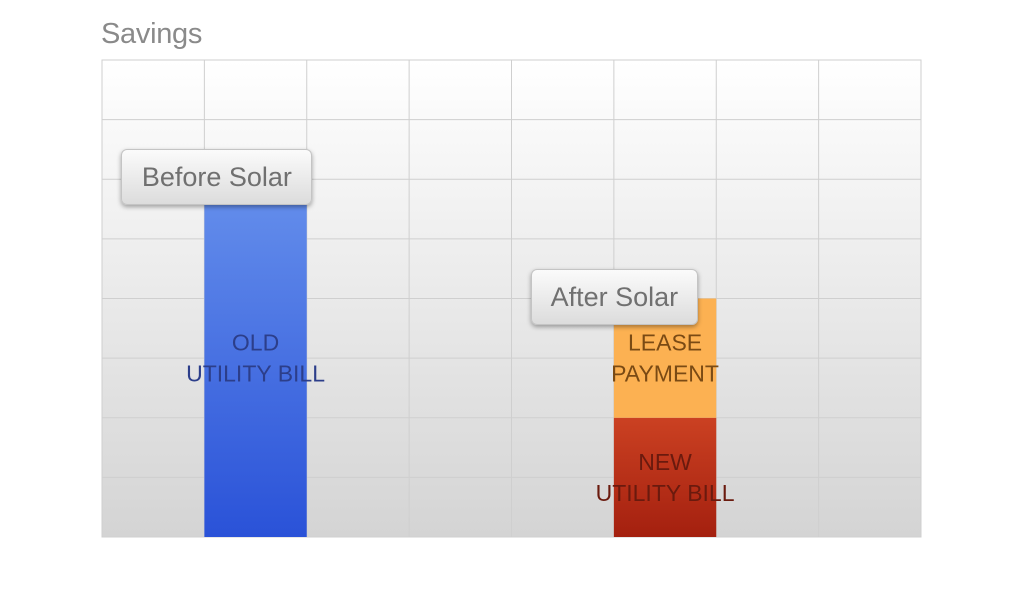 The height and width of the screenshot is (597, 1024). Describe the element at coordinates (665, 358) in the screenshot. I see `bar-segment-label: LEASE PAYMENT` at that location.